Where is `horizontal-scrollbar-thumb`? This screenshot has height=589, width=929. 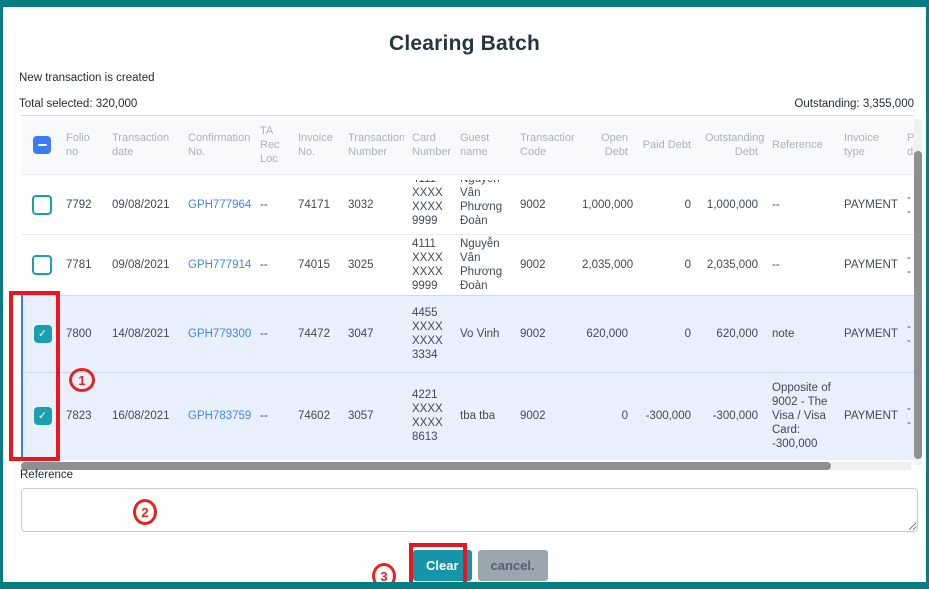 horizontal-scrollbar-thumb is located at coordinates (426, 466).